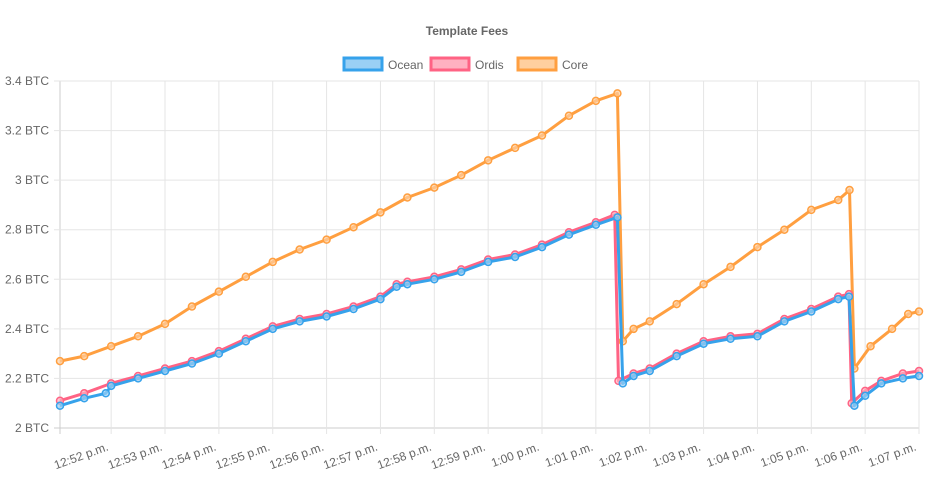 The height and width of the screenshot is (485, 934). What do you see at coordinates (189, 456) in the screenshot?
I see `x-tick-label: 12:54 p.m.` at bounding box center [189, 456].